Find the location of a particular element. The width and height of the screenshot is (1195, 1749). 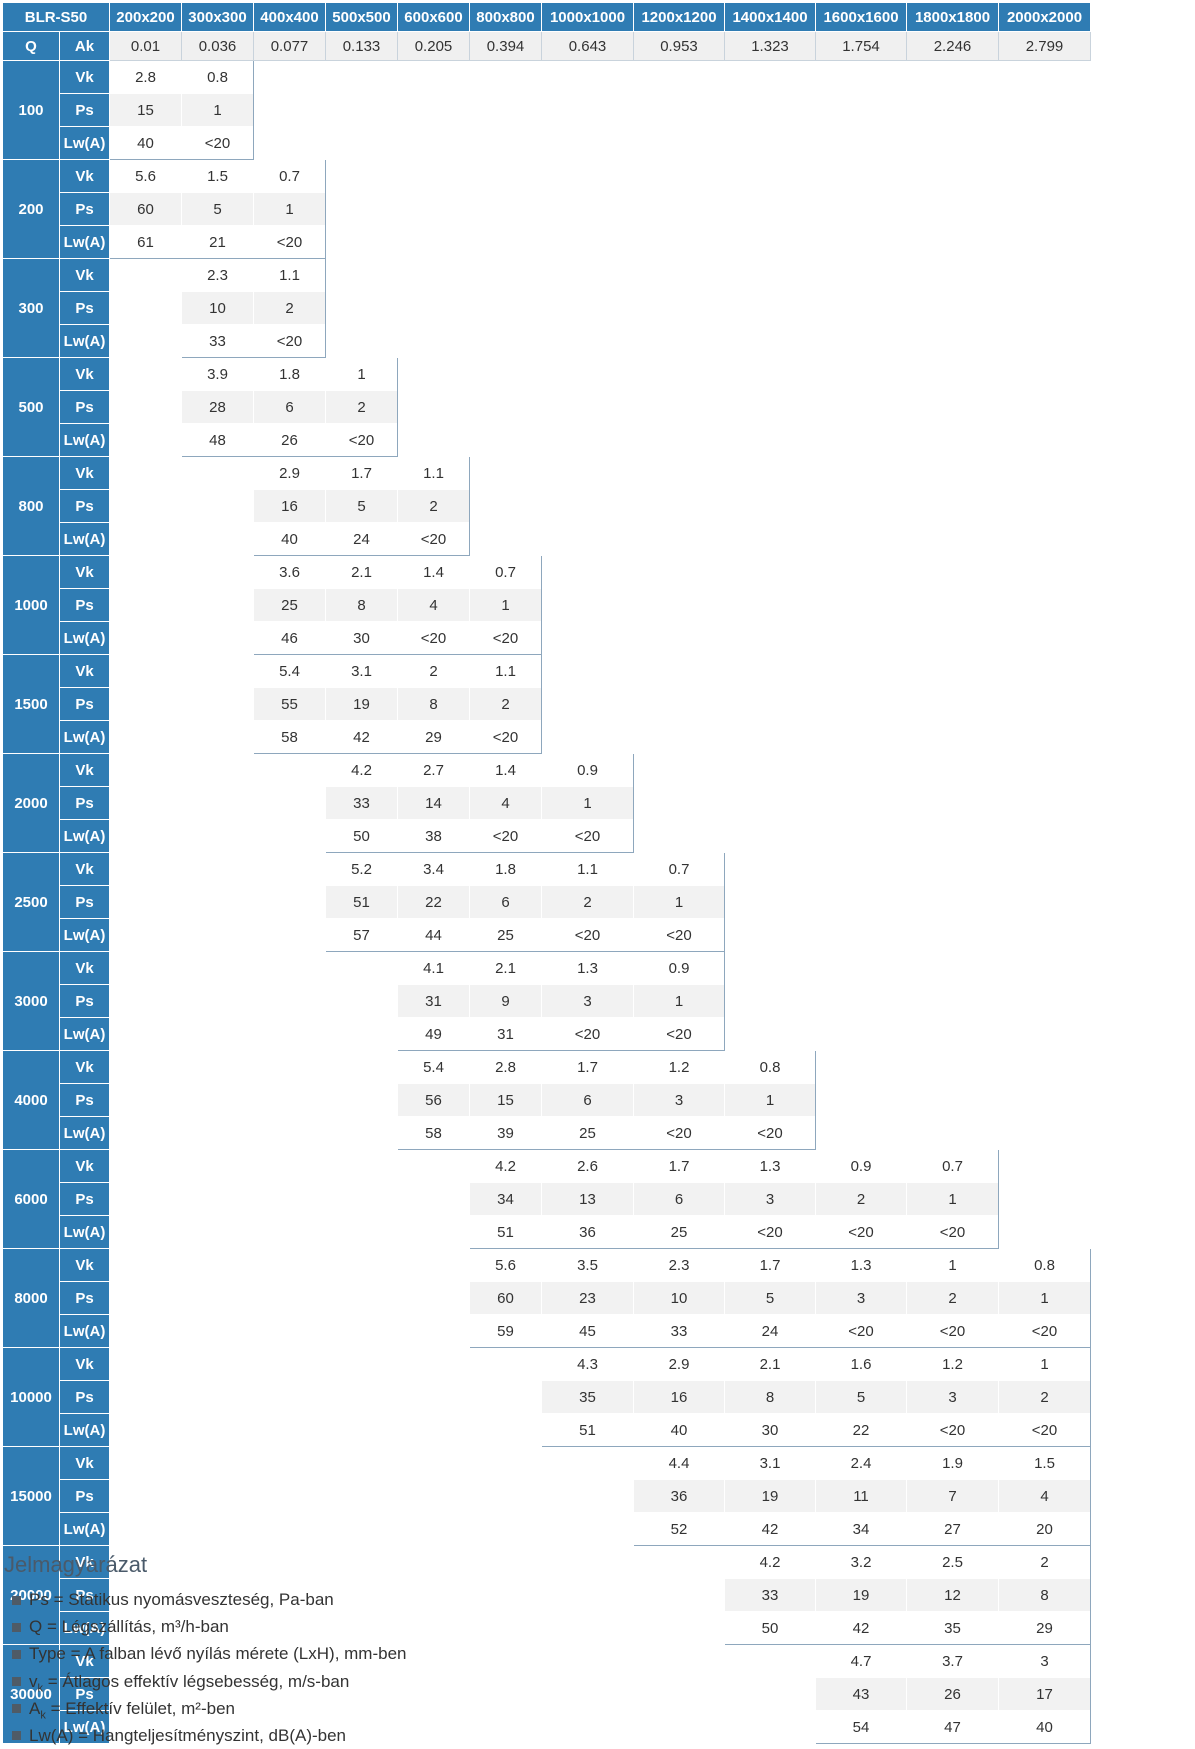

value-cell: 3 is located at coordinates (770, 1199).